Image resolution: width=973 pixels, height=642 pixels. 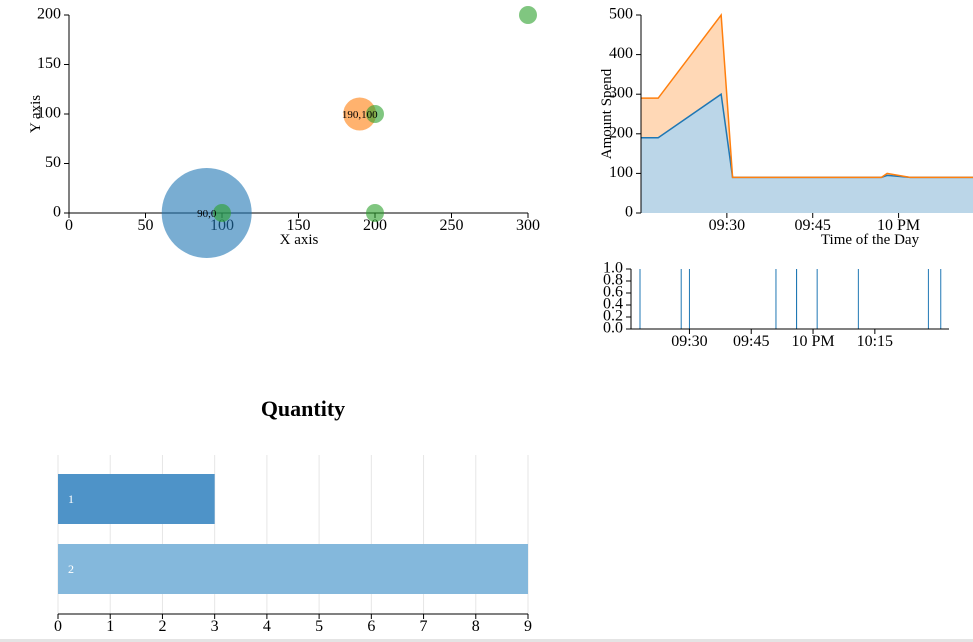 I want to click on scatter-bubble-label: 190,100, so click(x=360, y=115).